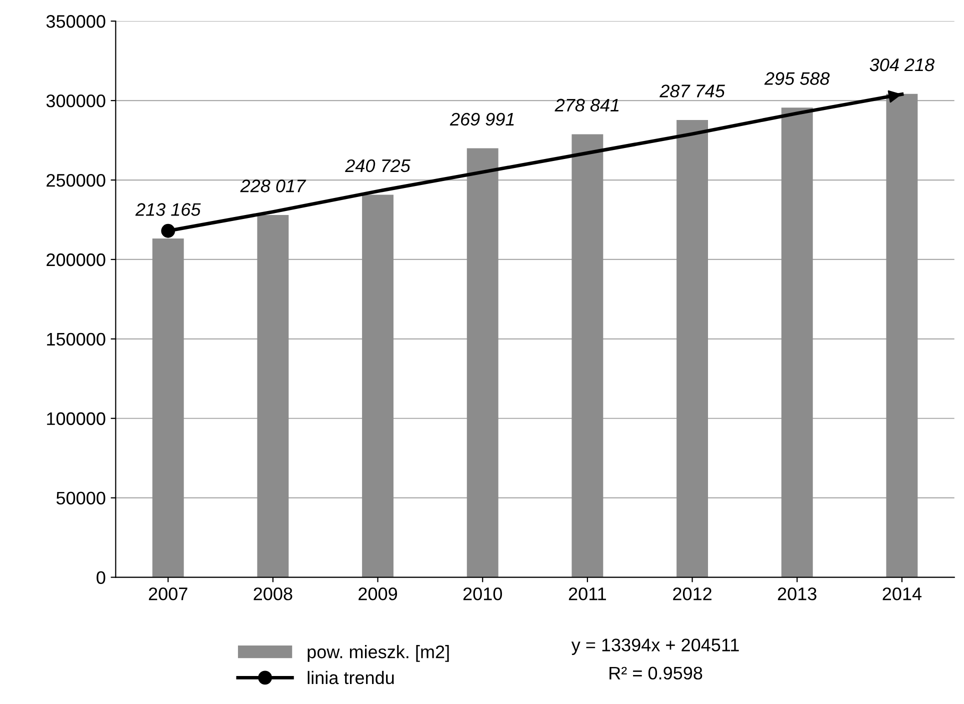  What do you see at coordinates (76, 339) in the screenshot?
I see `y-tick-label: 150000` at bounding box center [76, 339].